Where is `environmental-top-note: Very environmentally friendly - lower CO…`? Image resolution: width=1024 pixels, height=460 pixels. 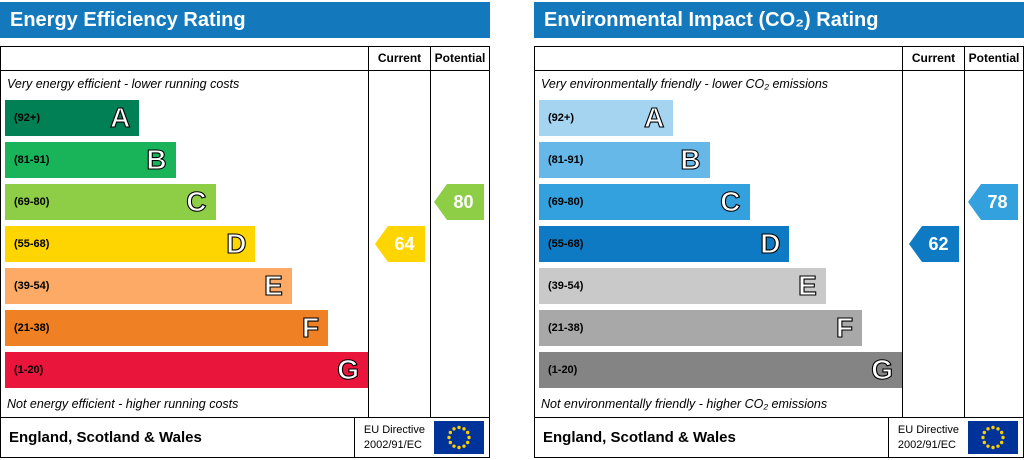
environmental-top-note: Very environmentally friendly - lower CO… is located at coordinates (685, 84).